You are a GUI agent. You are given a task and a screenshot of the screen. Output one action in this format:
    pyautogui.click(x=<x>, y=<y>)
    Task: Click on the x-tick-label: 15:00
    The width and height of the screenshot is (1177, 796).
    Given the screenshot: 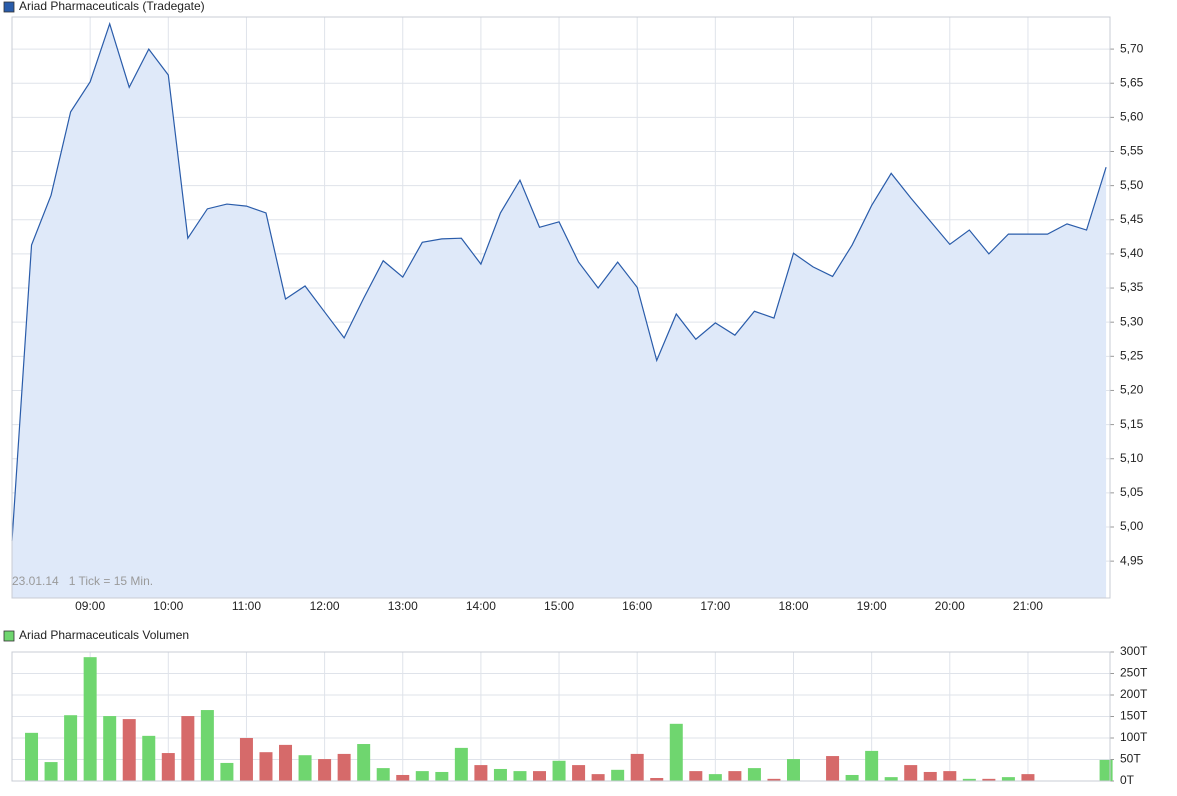 What is the action you would take?
    pyautogui.click(x=559, y=606)
    